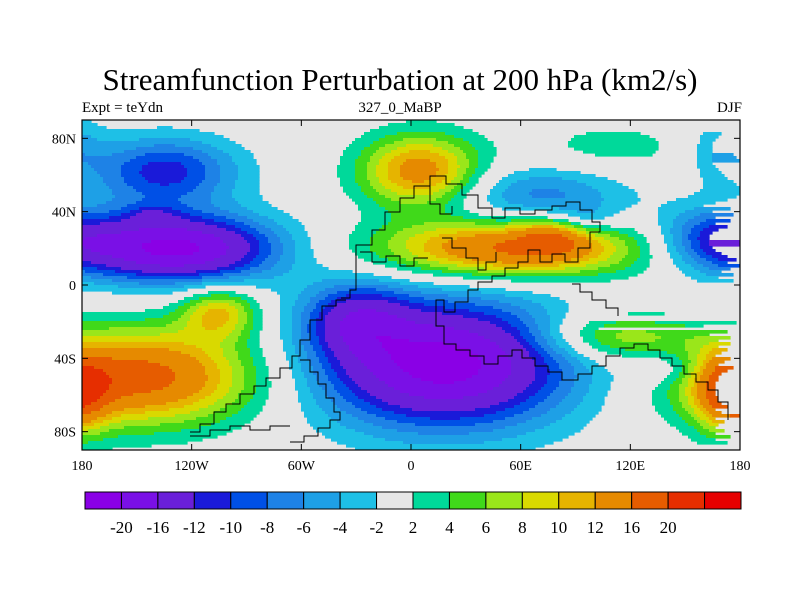 This screenshot has height=600, width=800. I want to click on colorbar-box, so click(686, 500).